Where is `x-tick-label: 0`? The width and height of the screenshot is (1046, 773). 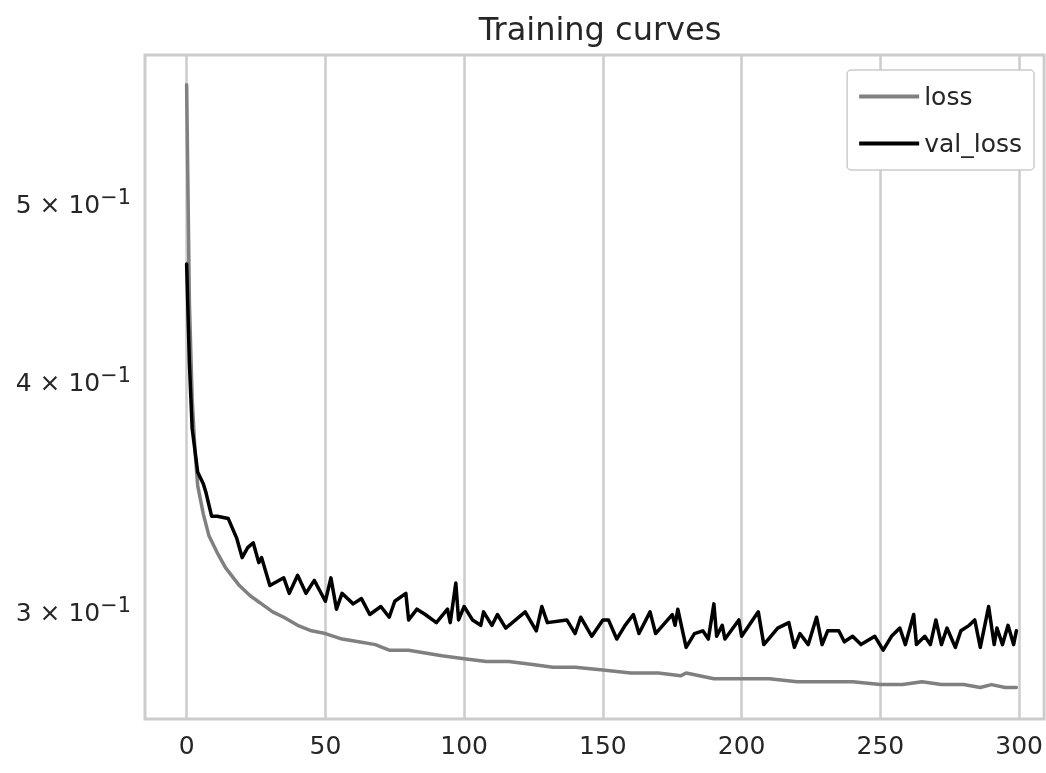
x-tick-label: 0 is located at coordinates (186, 745).